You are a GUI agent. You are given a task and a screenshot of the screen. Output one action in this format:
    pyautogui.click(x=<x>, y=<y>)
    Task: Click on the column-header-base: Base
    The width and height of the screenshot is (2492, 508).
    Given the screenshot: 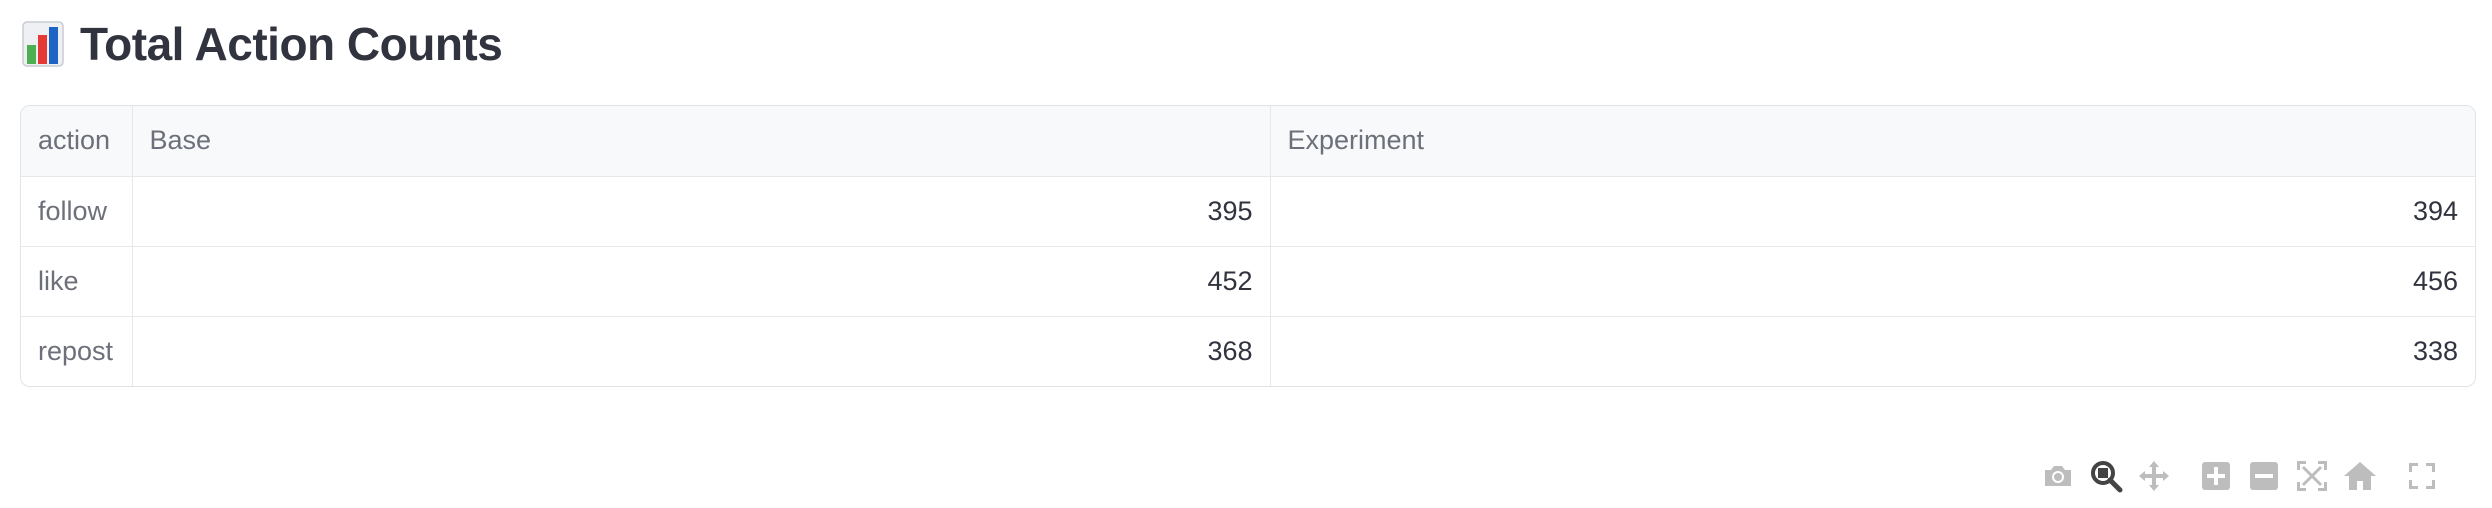 What is the action you would take?
    pyautogui.click(x=701, y=141)
    